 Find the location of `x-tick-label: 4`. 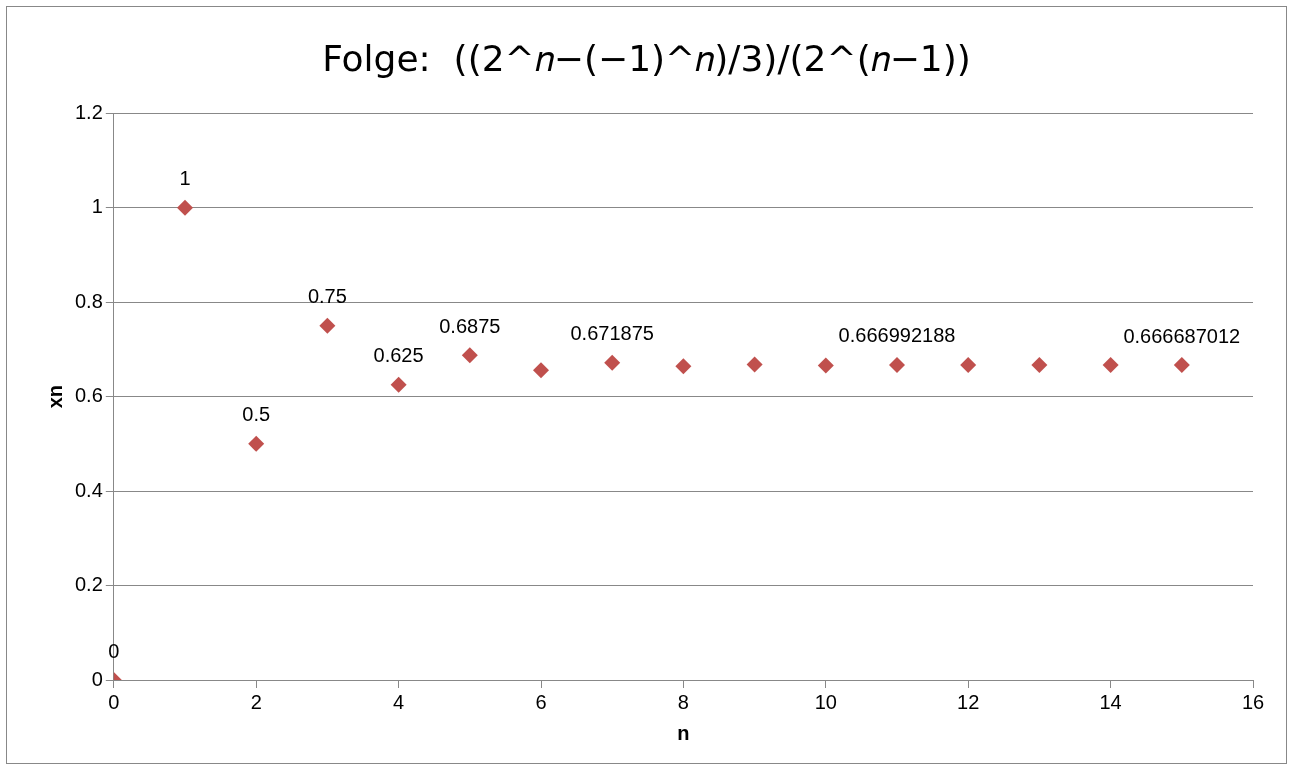

x-tick-label: 4 is located at coordinates (399, 701).